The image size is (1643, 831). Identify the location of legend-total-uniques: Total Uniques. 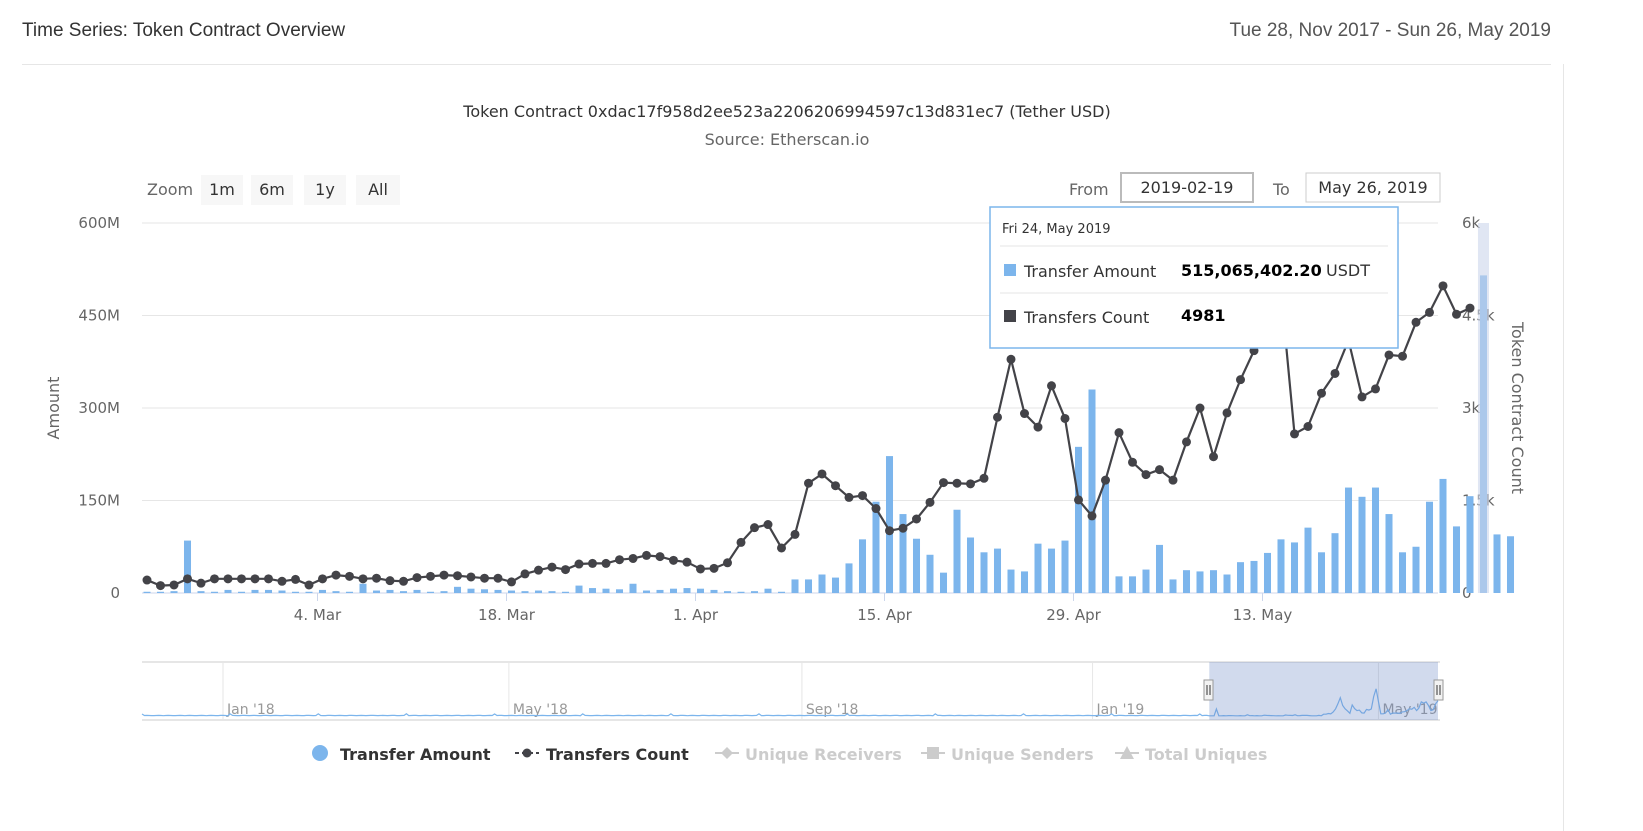
(1191, 754).